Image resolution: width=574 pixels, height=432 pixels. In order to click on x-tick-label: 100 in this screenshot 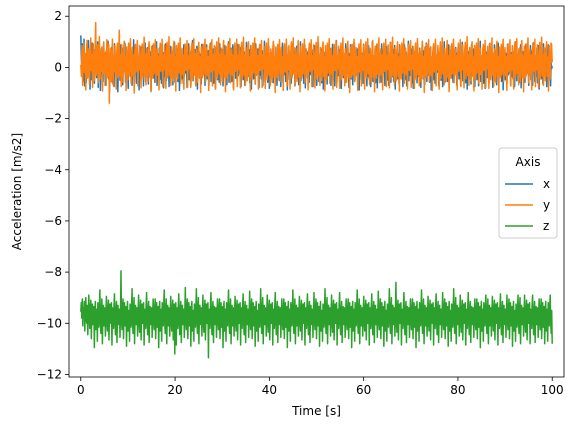, I will do `click(552, 390)`.